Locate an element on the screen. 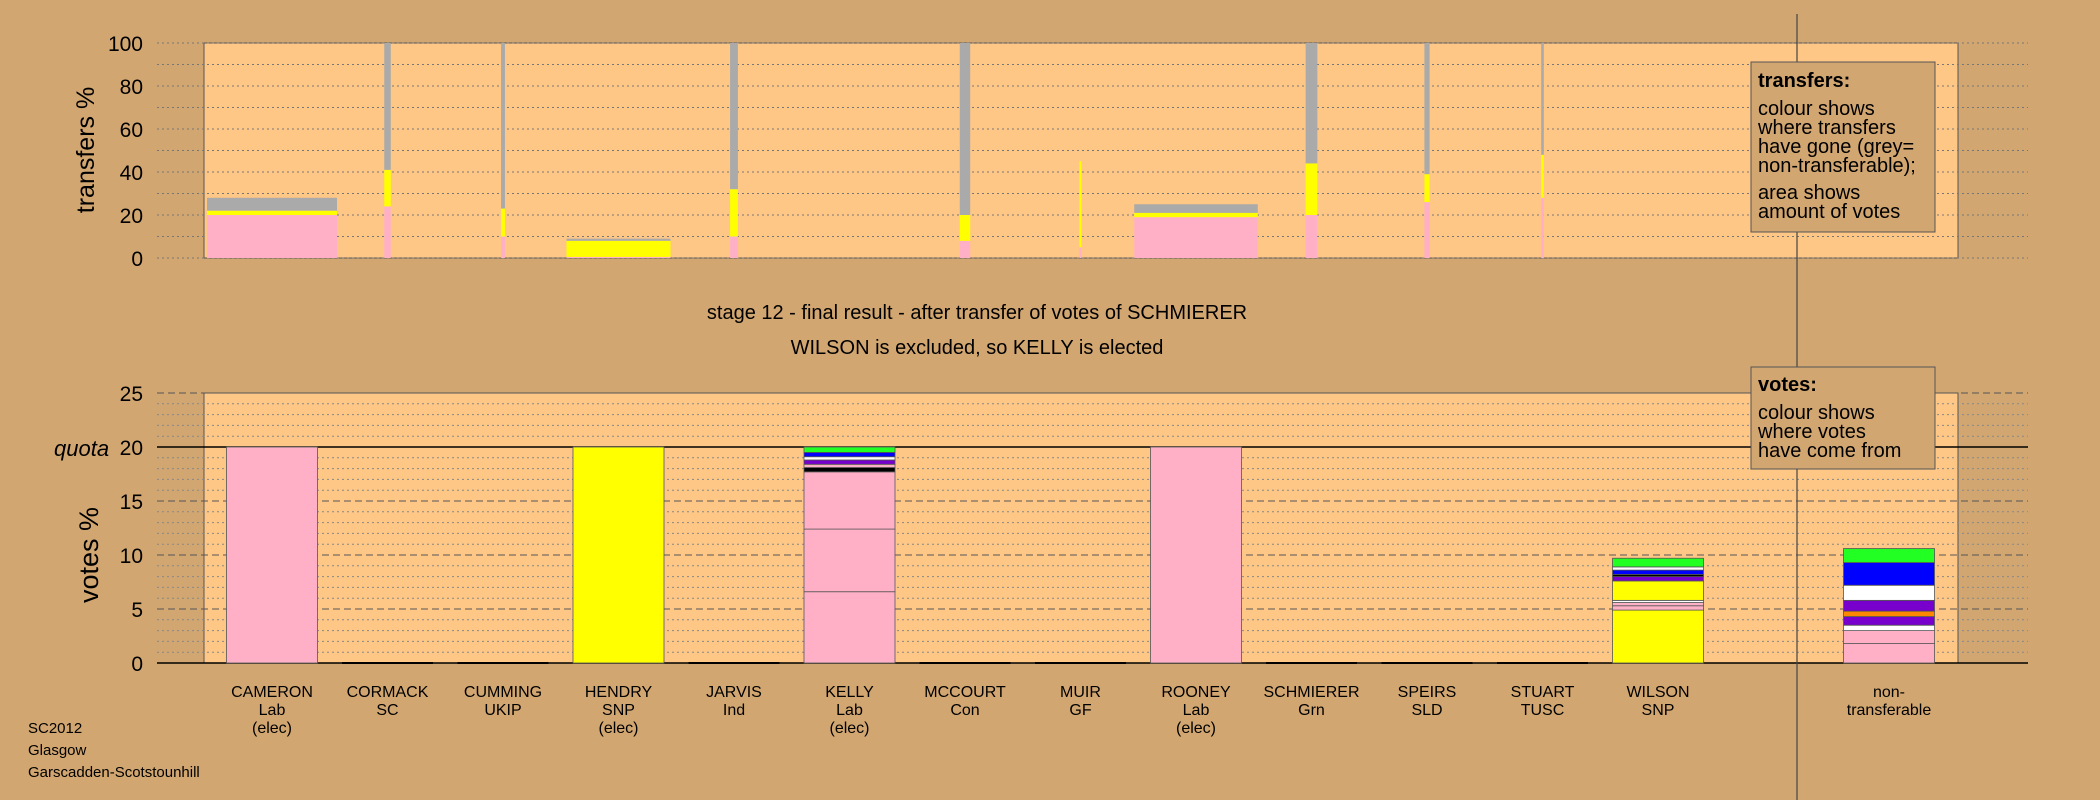  footer-ward: Garscadden-Scotstounhill is located at coordinates (114, 772).